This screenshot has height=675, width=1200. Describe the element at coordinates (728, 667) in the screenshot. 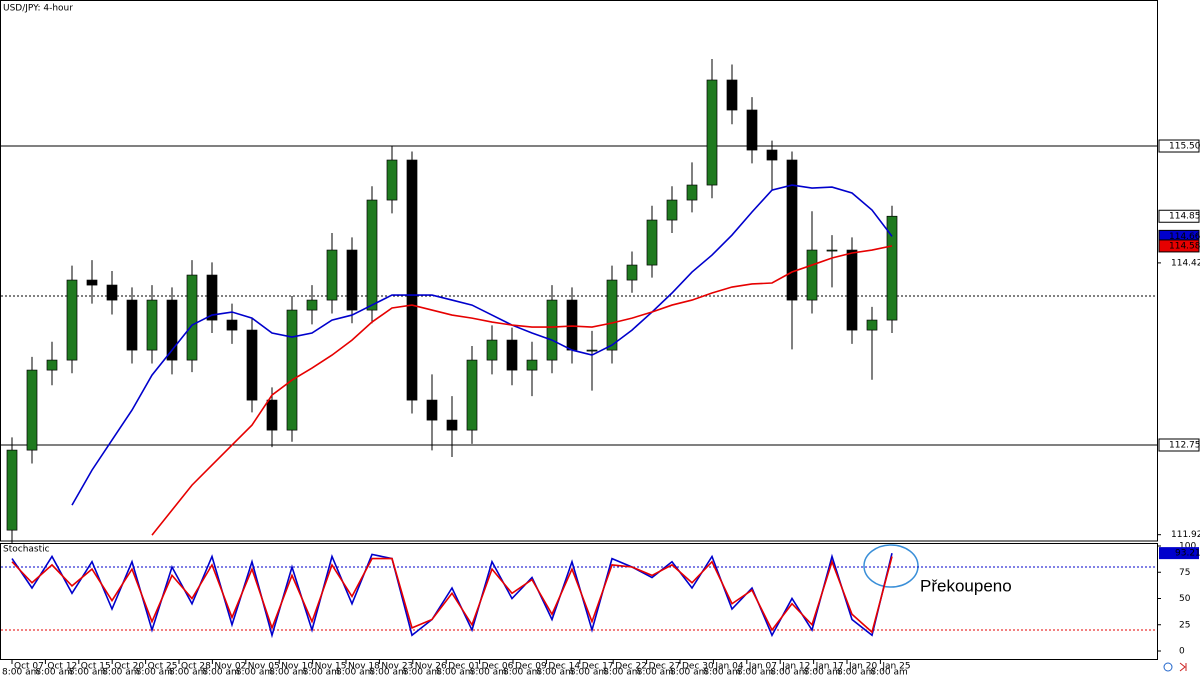

I see `x-date-label: Jan 04` at that location.